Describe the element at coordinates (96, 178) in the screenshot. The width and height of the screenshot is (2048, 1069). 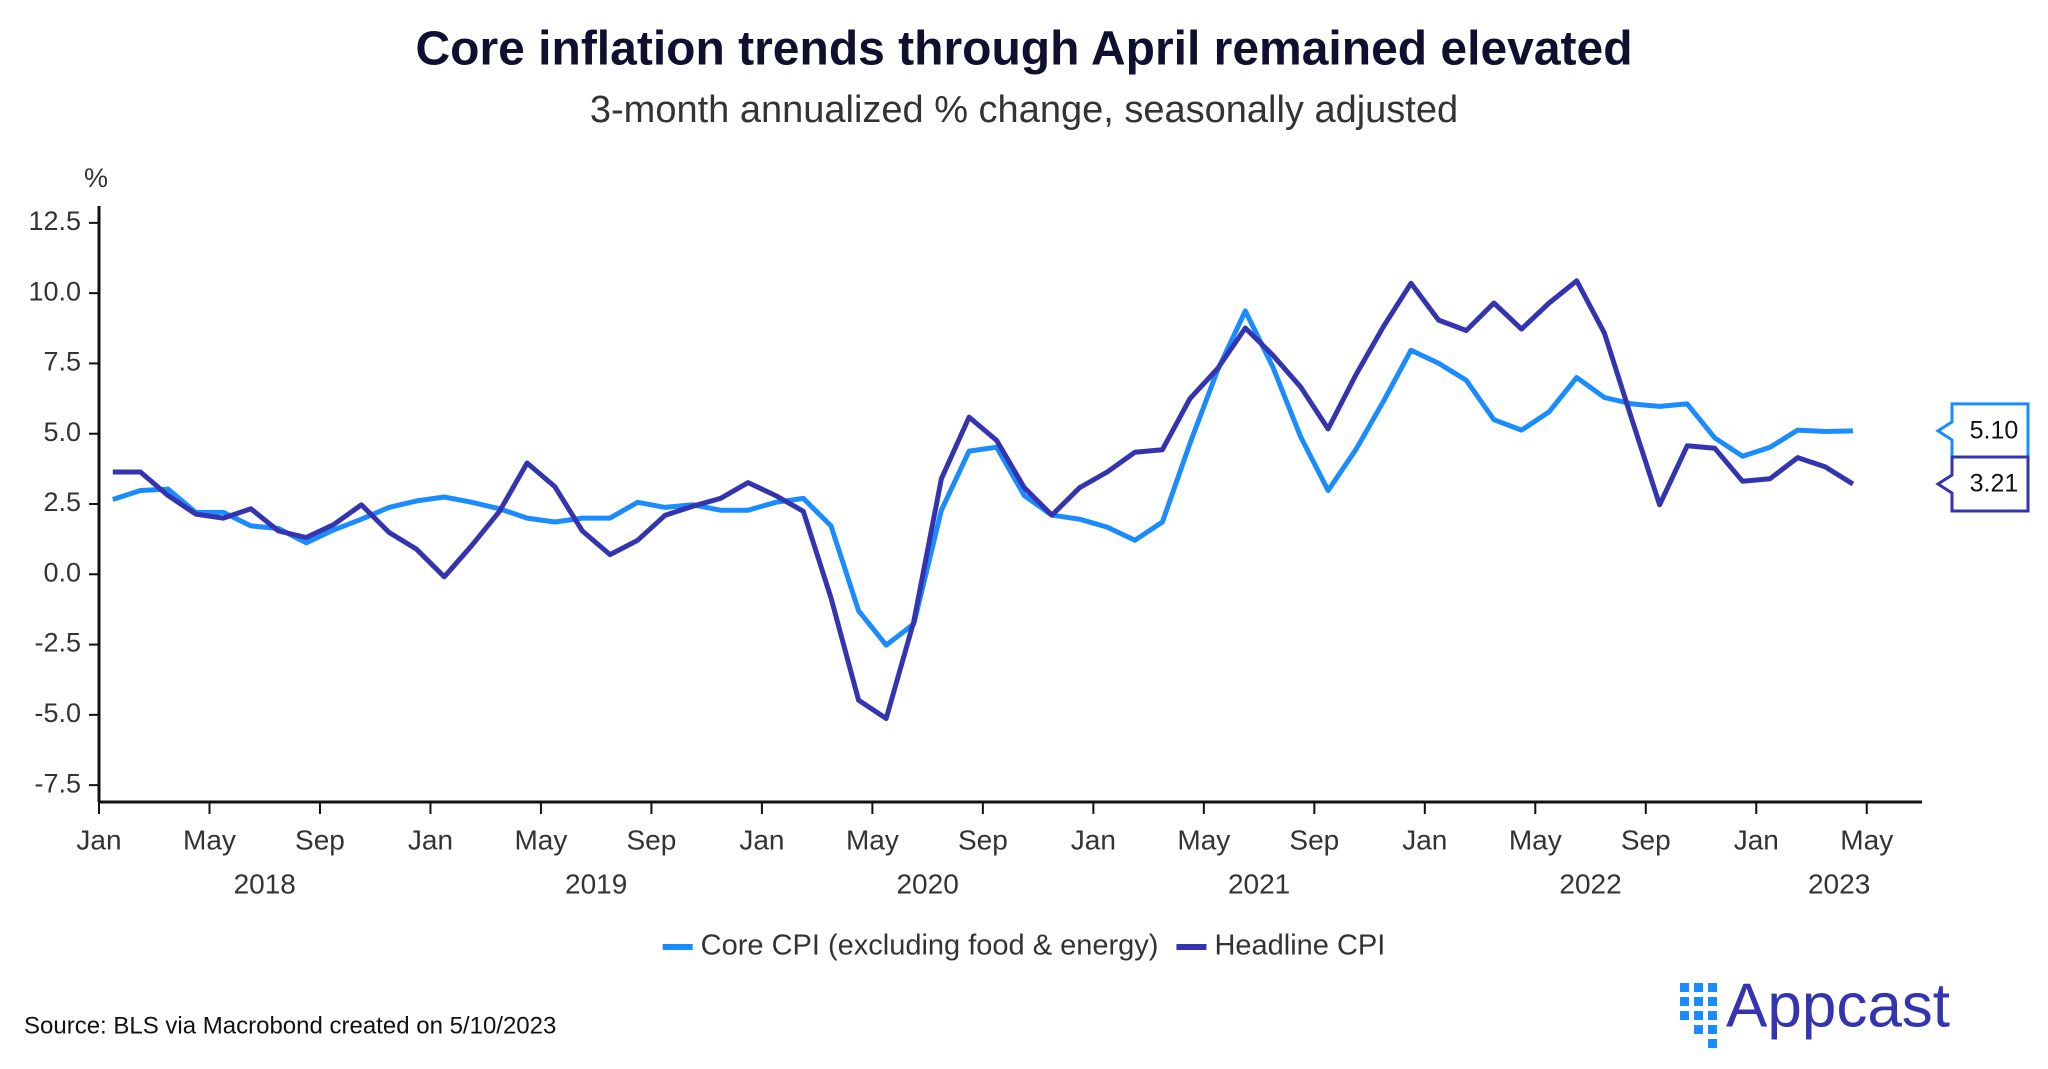
I see `y-axis-label: %` at that location.